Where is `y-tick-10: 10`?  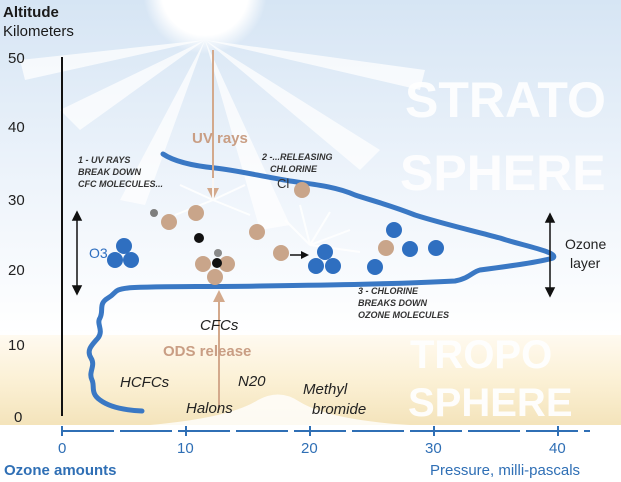 y-tick-10: 10 is located at coordinates (16, 345).